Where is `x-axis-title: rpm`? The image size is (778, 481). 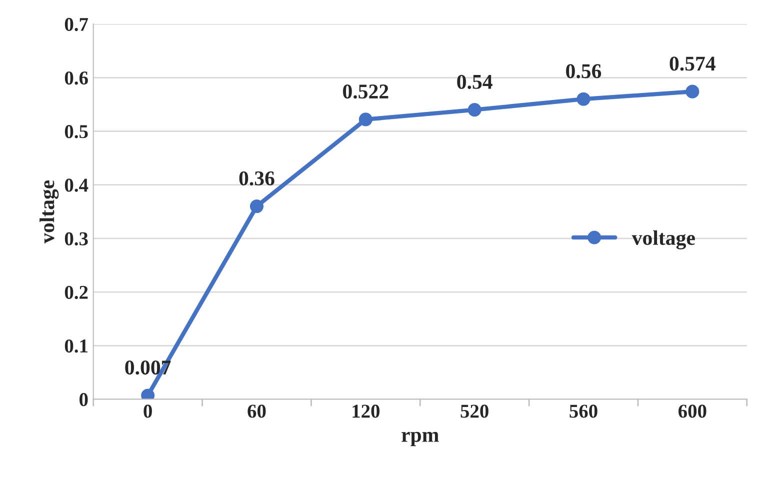
x-axis-title: rpm is located at coordinates (420, 439).